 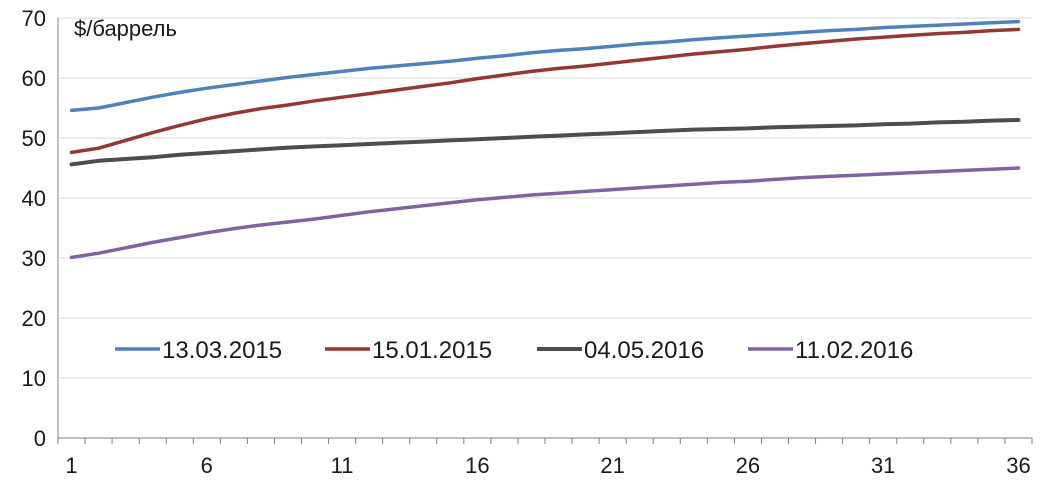 What do you see at coordinates (612, 465) in the screenshot?
I see `x-tick-label: 21` at bounding box center [612, 465].